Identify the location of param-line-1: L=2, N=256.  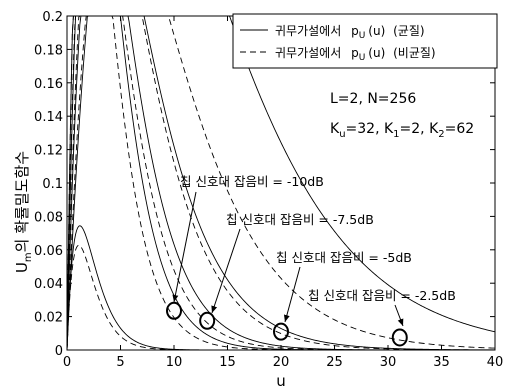
(373, 99).